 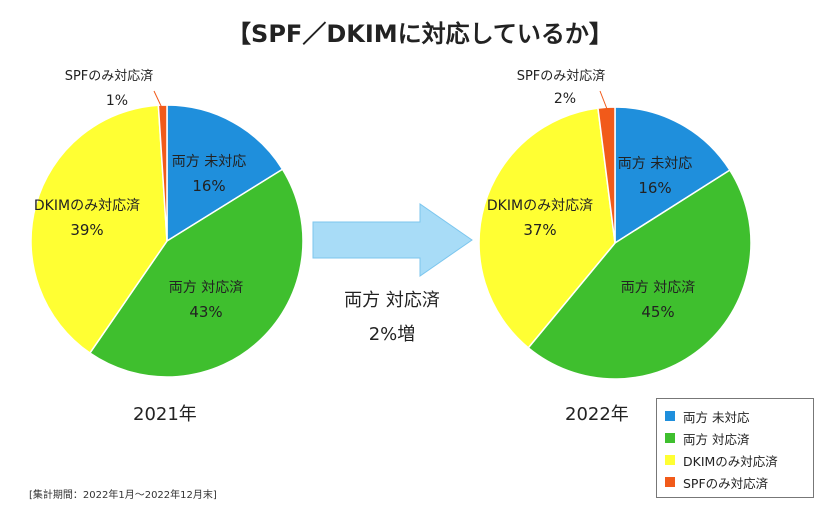 I want to click on annotation-line-1: 両方 対応済, so click(x=392, y=300).